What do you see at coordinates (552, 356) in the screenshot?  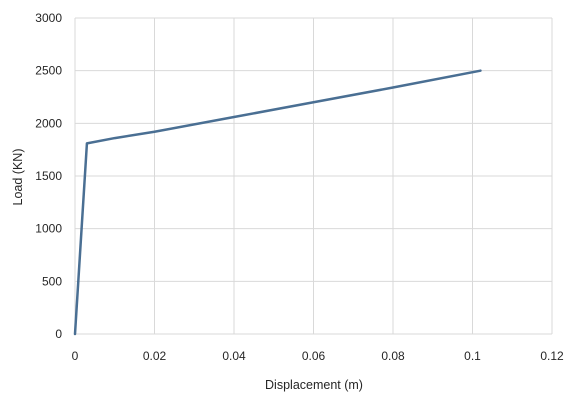 I see `x-tick-label: 0.12` at bounding box center [552, 356].